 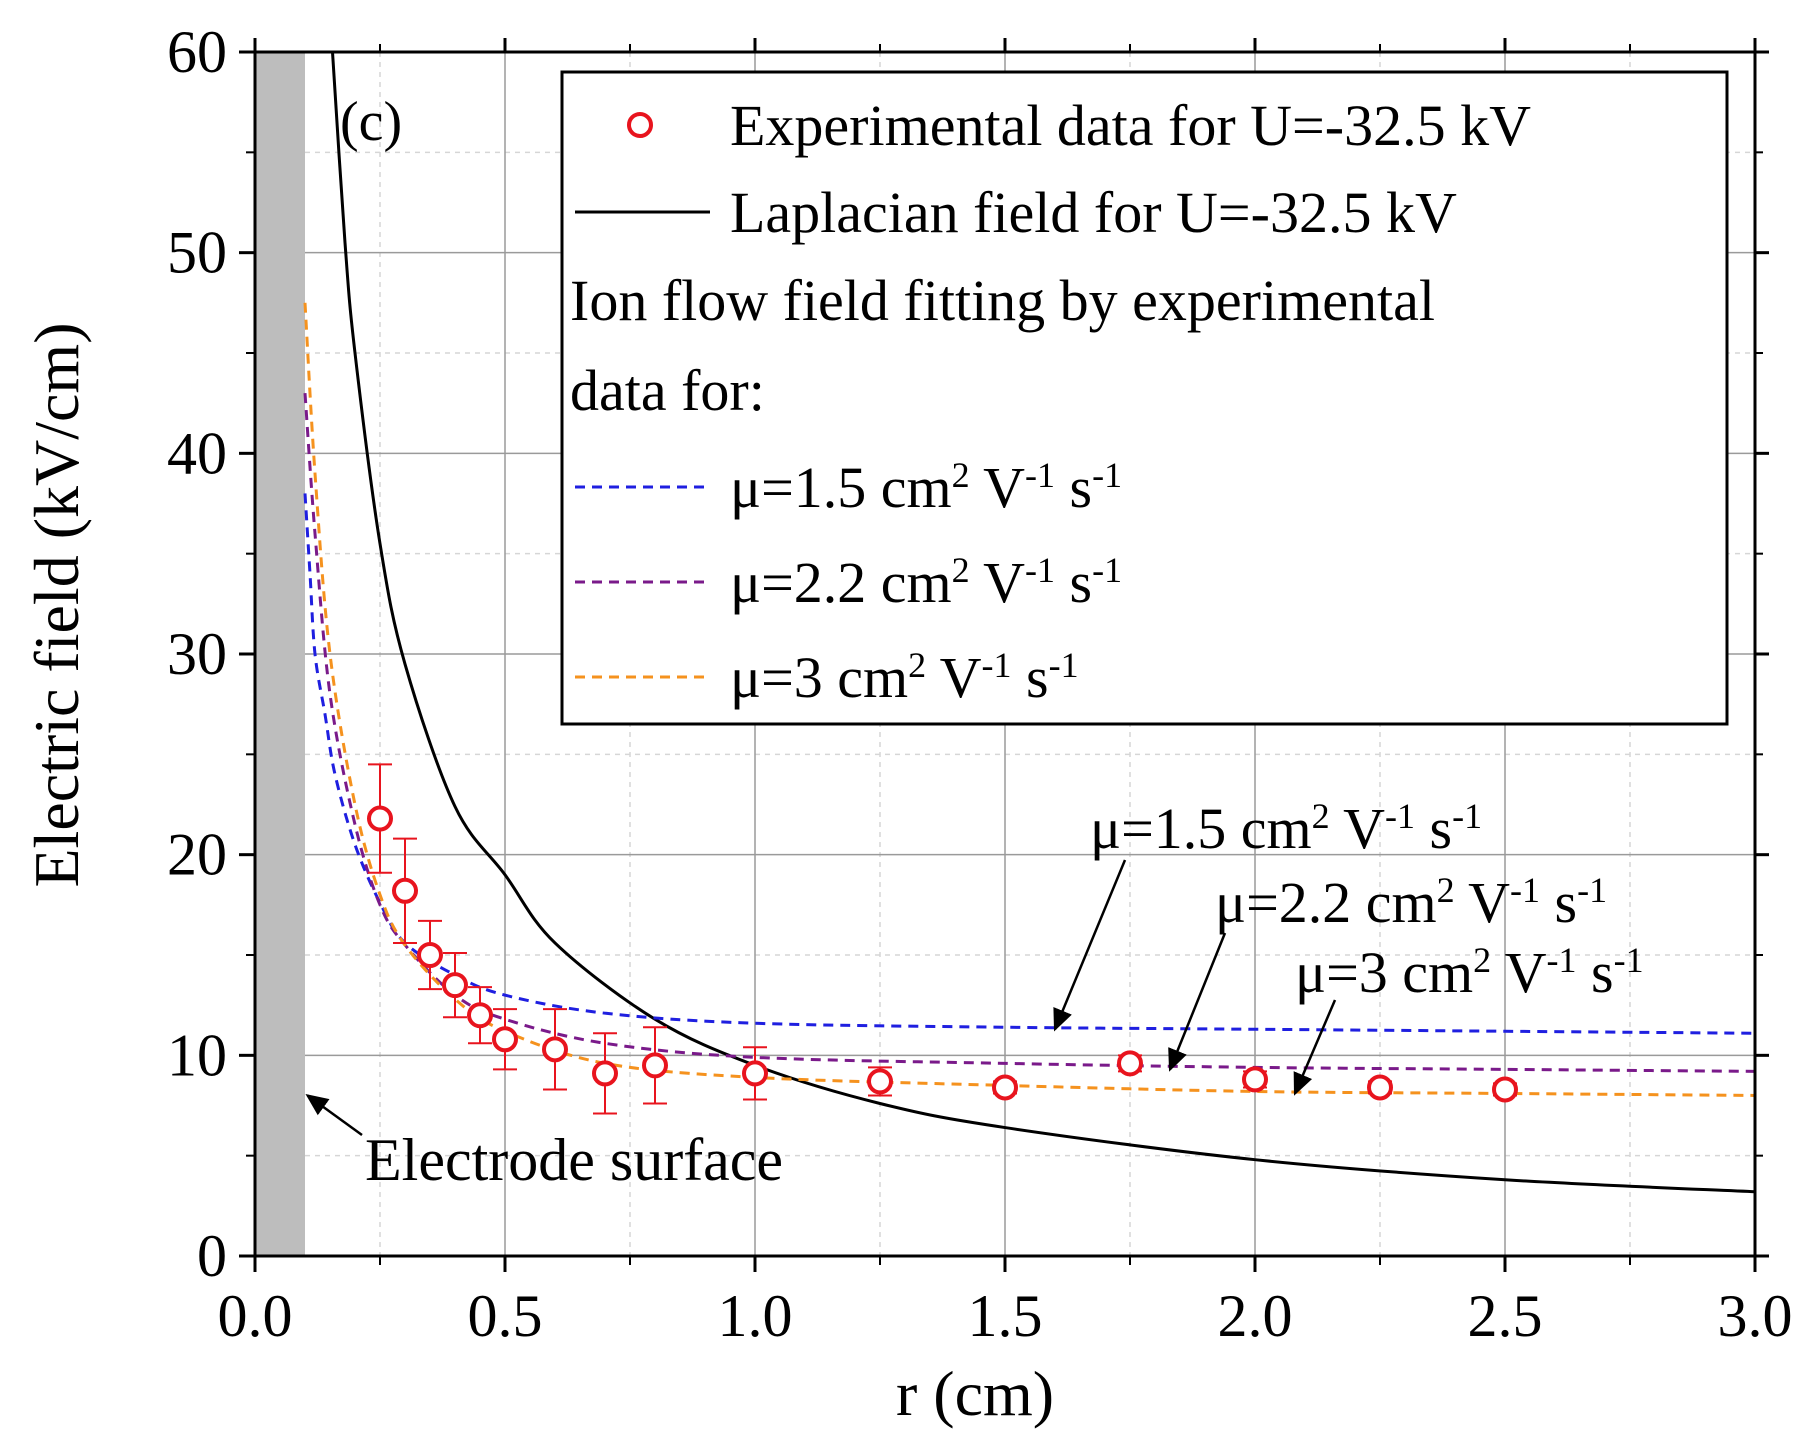 What do you see at coordinates (1090, 945) in the screenshot?
I see `annotation-arrow-mu15` at bounding box center [1090, 945].